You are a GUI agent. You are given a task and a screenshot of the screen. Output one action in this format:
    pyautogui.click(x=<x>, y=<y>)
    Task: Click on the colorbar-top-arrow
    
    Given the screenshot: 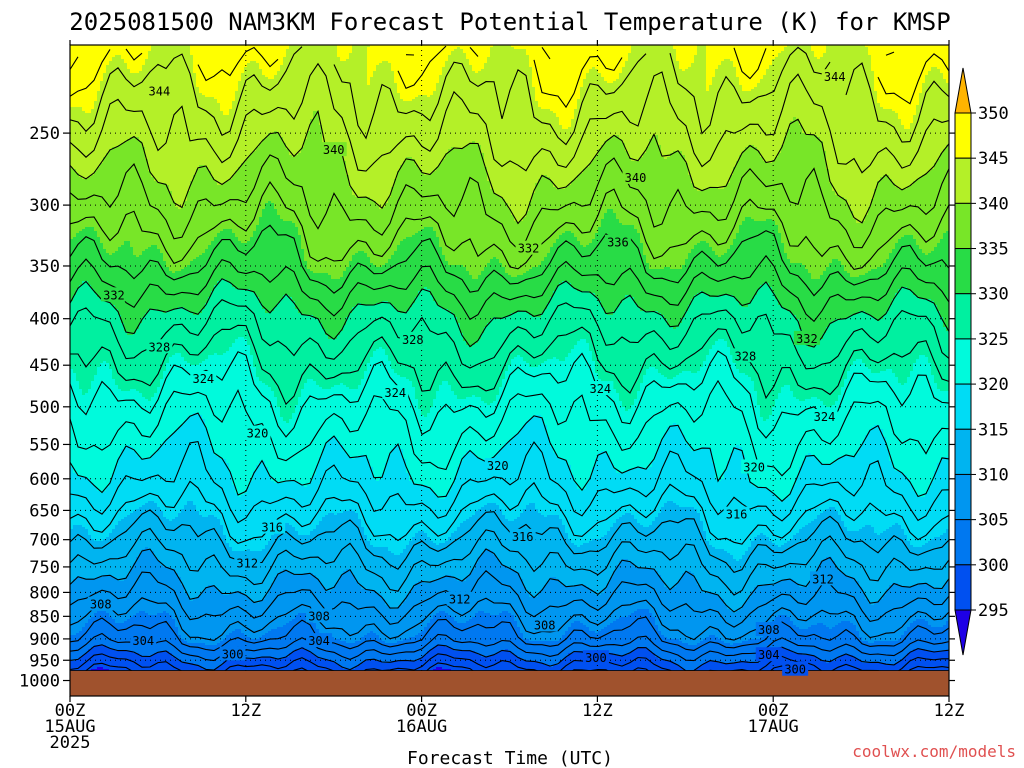 What is the action you would take?
    pyautogui.click(x=963, y=90)
    